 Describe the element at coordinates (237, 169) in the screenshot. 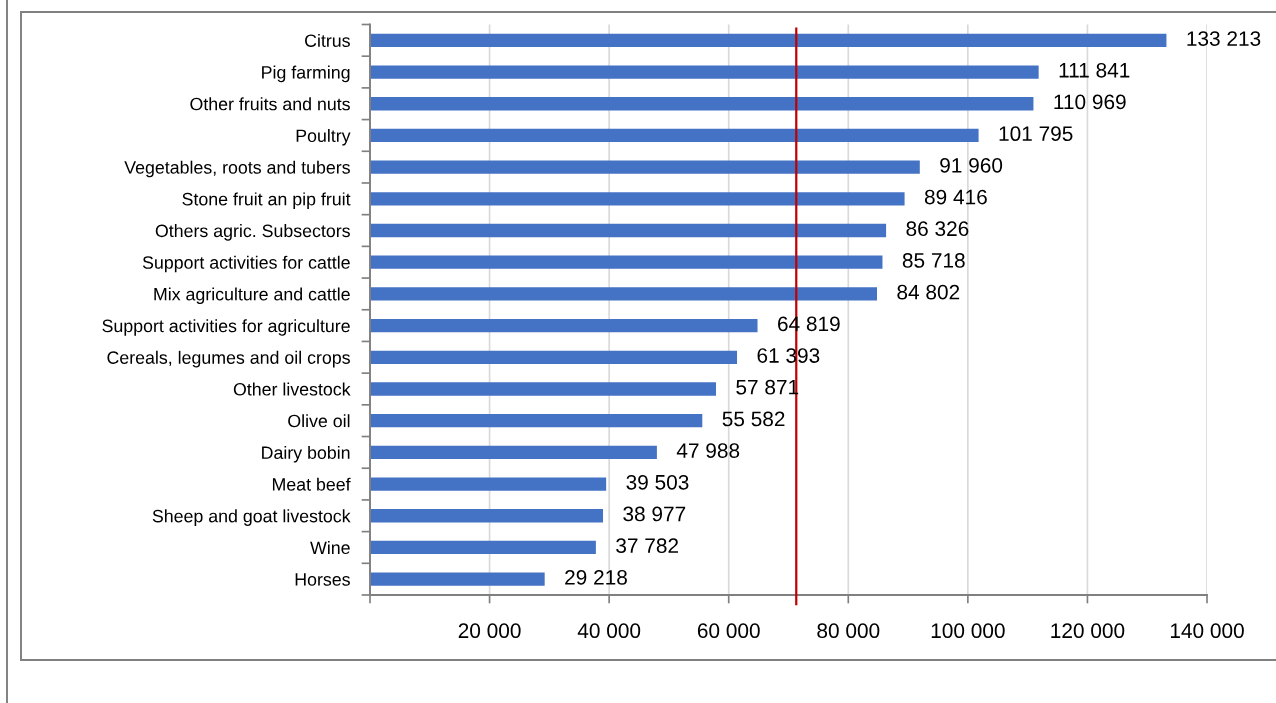

I see `y-tick-label: Vegetables, roots and tubers` at that location.